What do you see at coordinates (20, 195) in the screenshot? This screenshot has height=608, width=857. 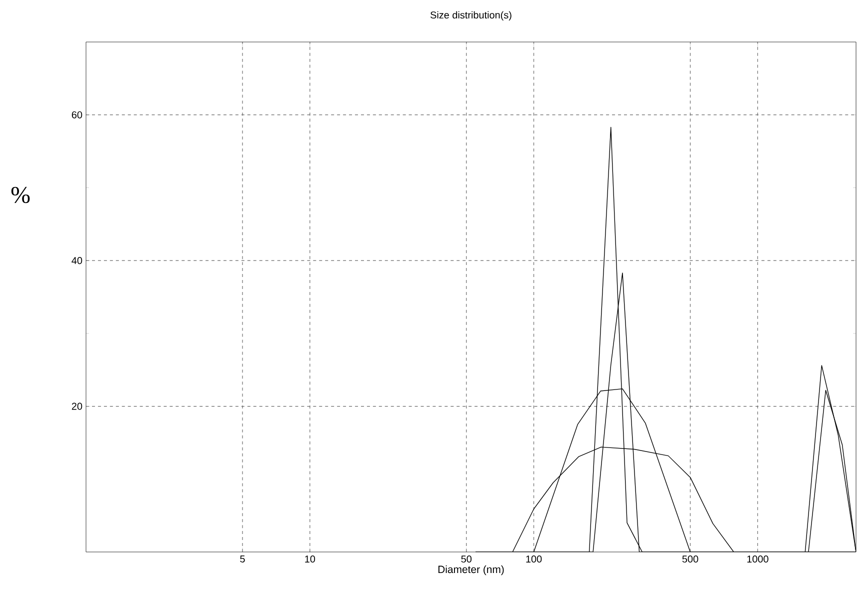 I see `y-axis-title: %` at bounding box center [20, 195].